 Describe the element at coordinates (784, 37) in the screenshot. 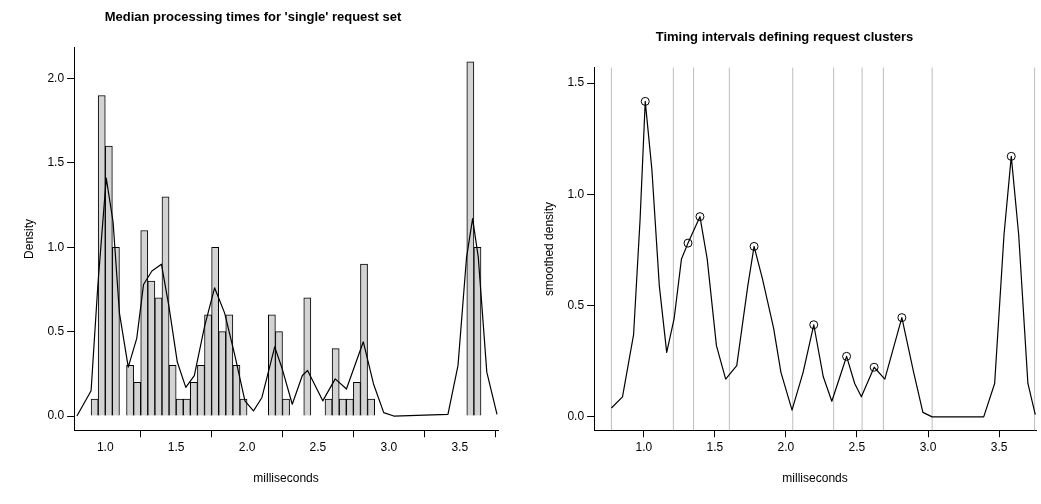

I see `chart-title: Timing intervals defining request clusters` at that location.